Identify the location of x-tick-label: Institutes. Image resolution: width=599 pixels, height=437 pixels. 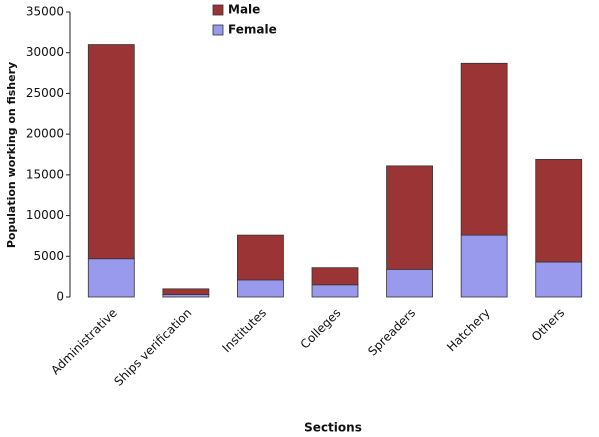
(244, 331).